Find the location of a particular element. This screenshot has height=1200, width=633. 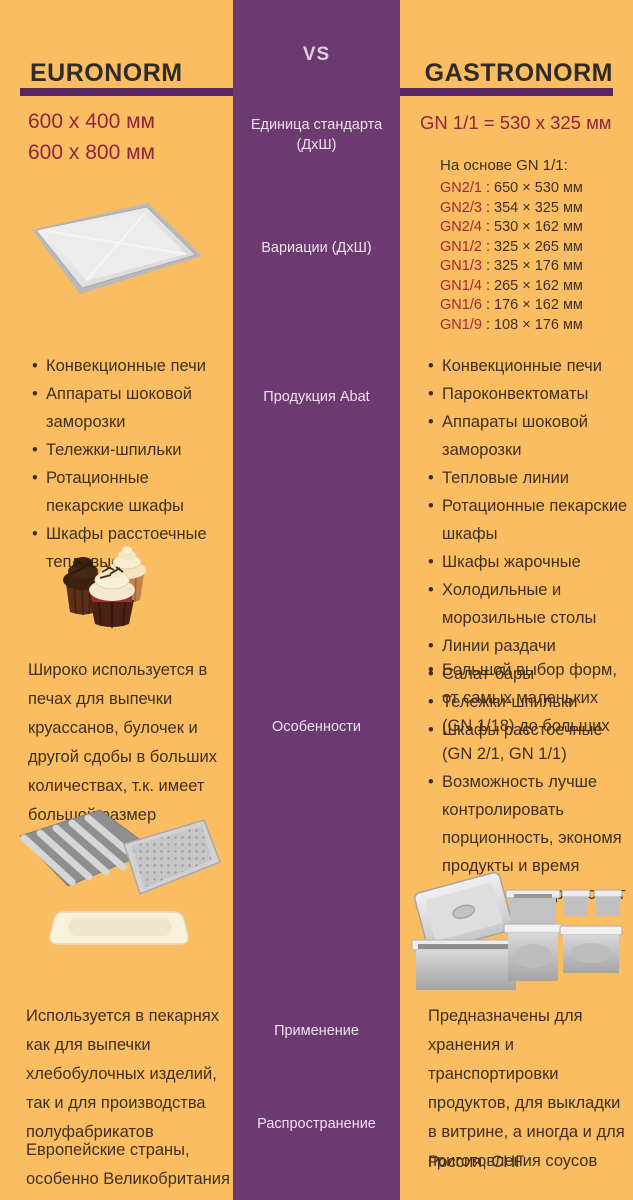

cupcakes-image is located at coordinates (112, 576).